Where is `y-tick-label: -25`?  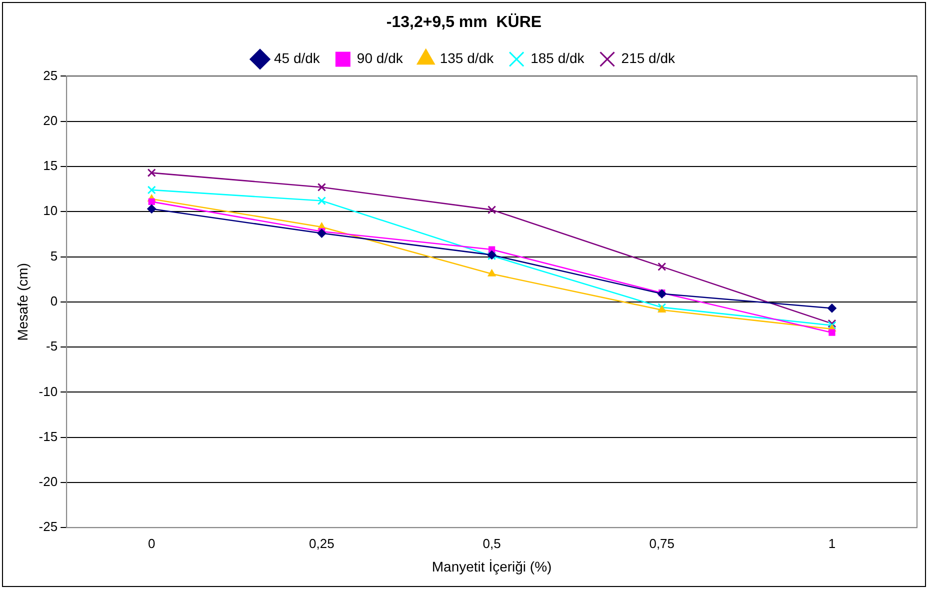 y-tick-label: -25 is located at coordinates (48, 526).